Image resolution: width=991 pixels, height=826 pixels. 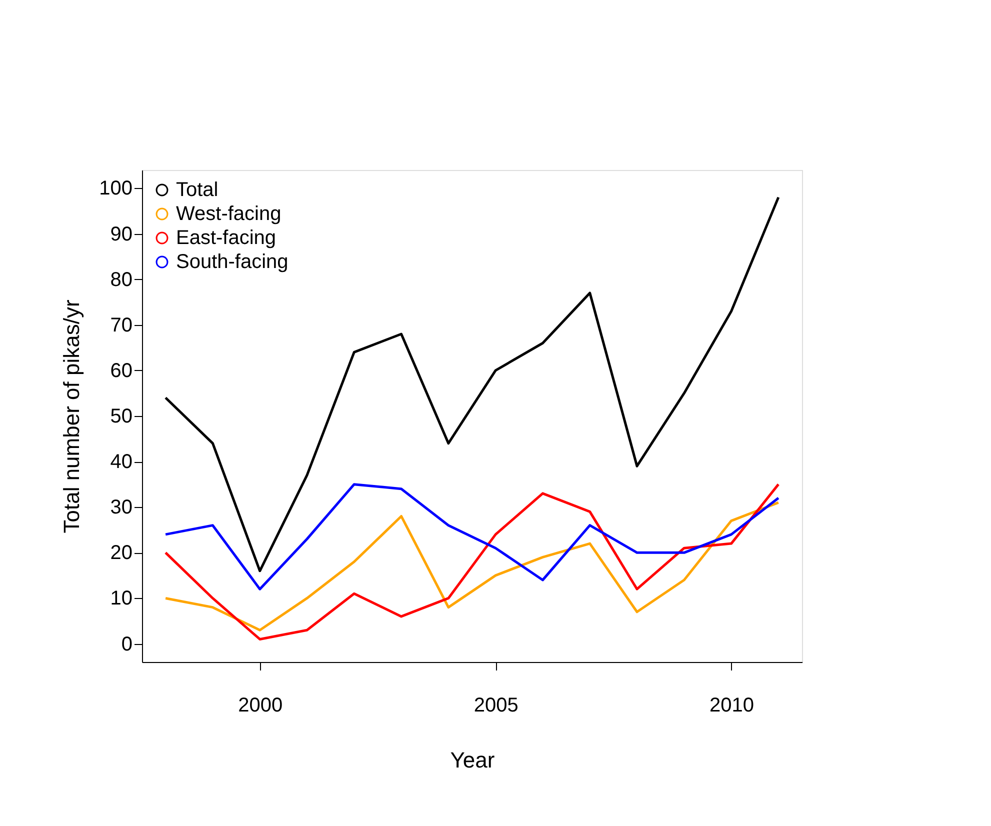 What do you see at coordinates (232, 262) in the screenshot?
I see `legend-label: South-facing` at bounding box center [232, 262].